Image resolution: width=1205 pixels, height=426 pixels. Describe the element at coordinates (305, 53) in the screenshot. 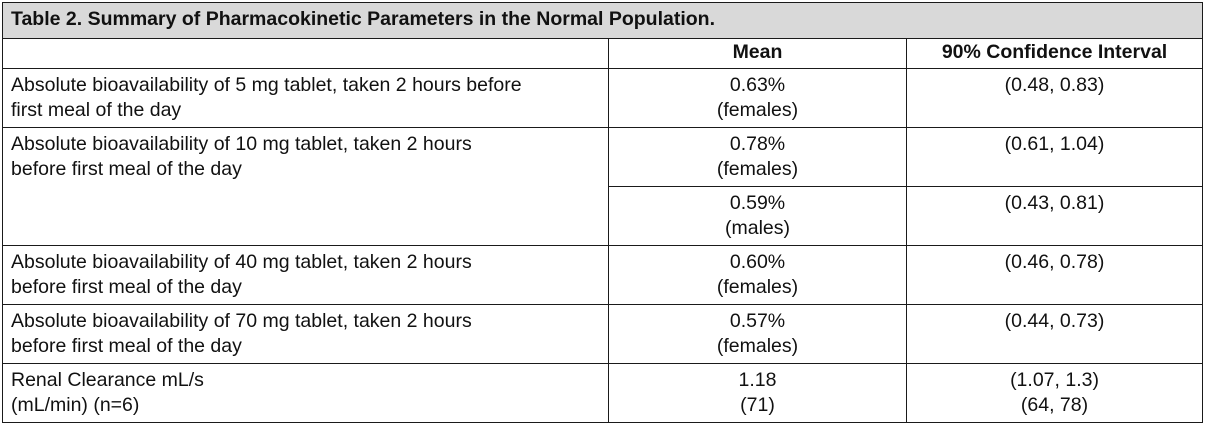

I see `header-parameter` at that location.